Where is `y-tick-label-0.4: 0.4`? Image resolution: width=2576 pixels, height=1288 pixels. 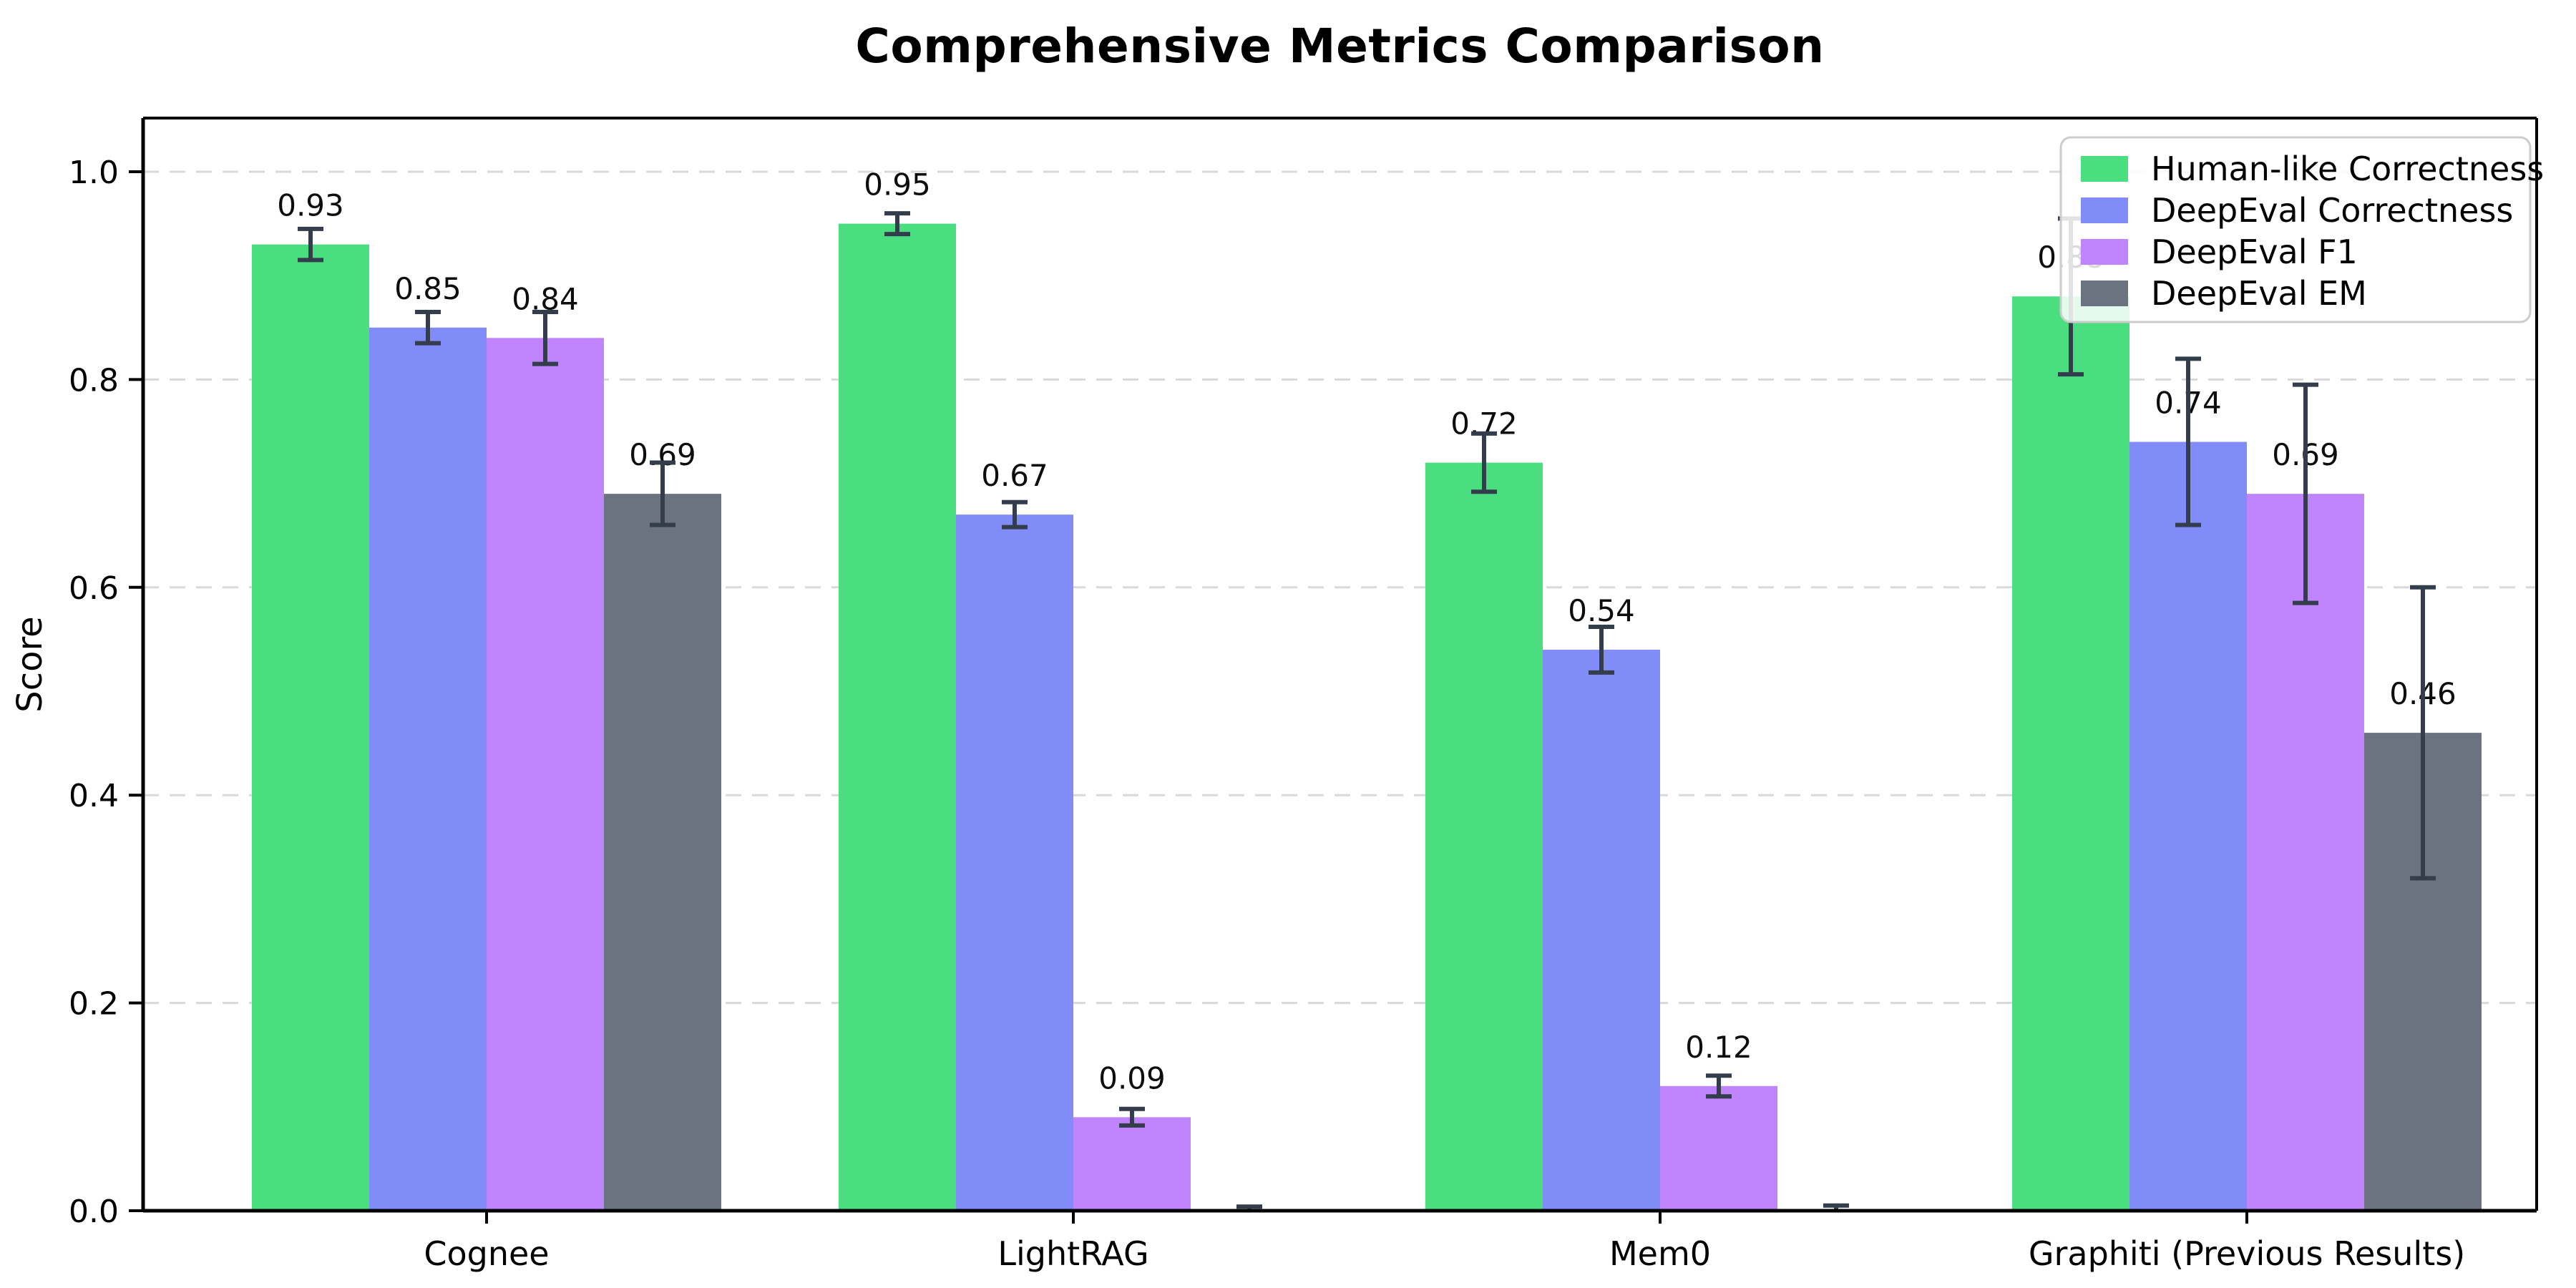 y-tick-label-0.4: 0.4 is located at coordinates (94, 796).